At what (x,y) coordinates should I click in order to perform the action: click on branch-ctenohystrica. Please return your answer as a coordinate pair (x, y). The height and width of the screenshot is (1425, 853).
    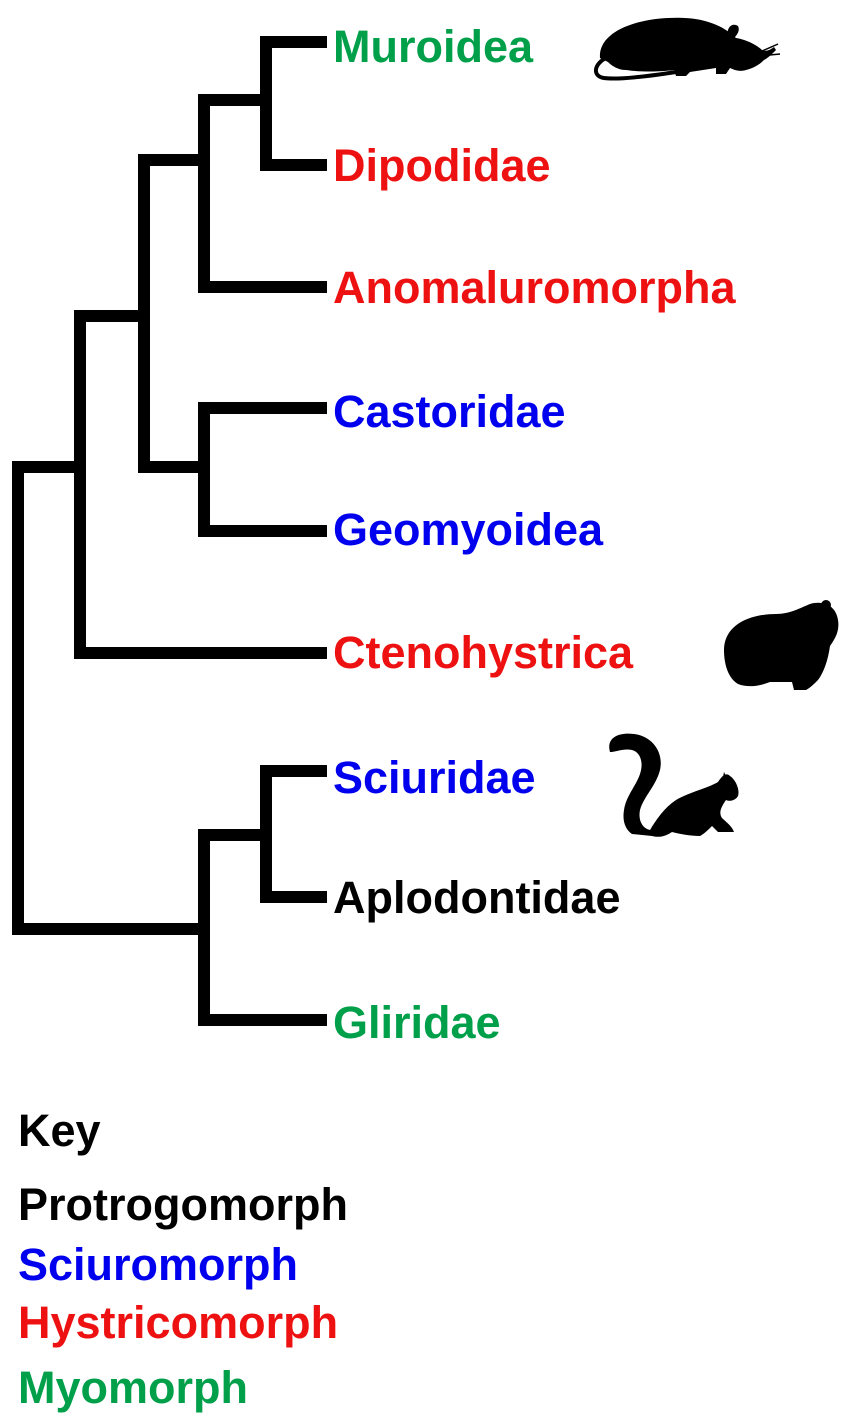
    Looking at the image, I should click on (200, 484).